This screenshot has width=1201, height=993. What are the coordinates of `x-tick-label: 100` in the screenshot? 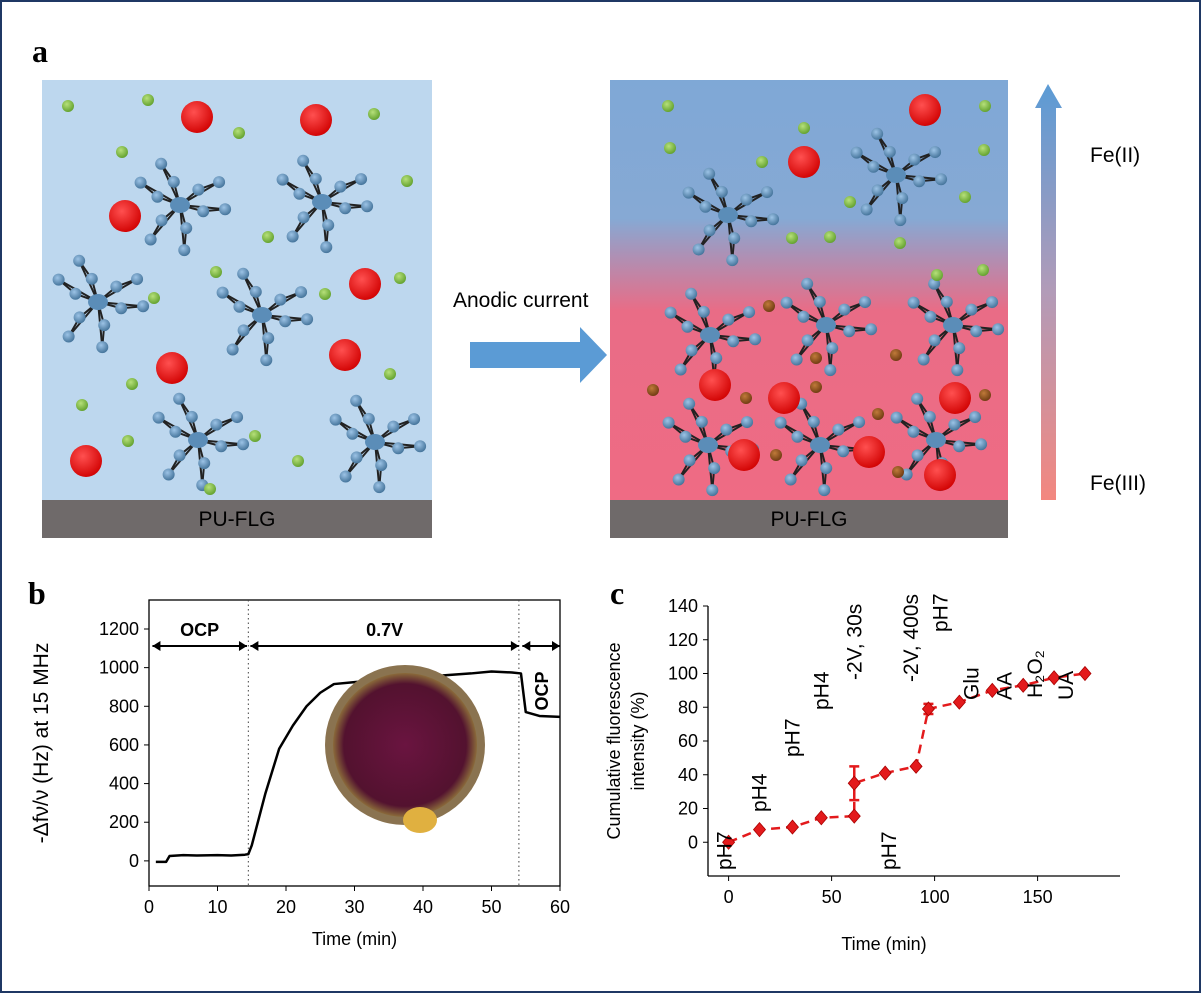 It's located at (935, 897).